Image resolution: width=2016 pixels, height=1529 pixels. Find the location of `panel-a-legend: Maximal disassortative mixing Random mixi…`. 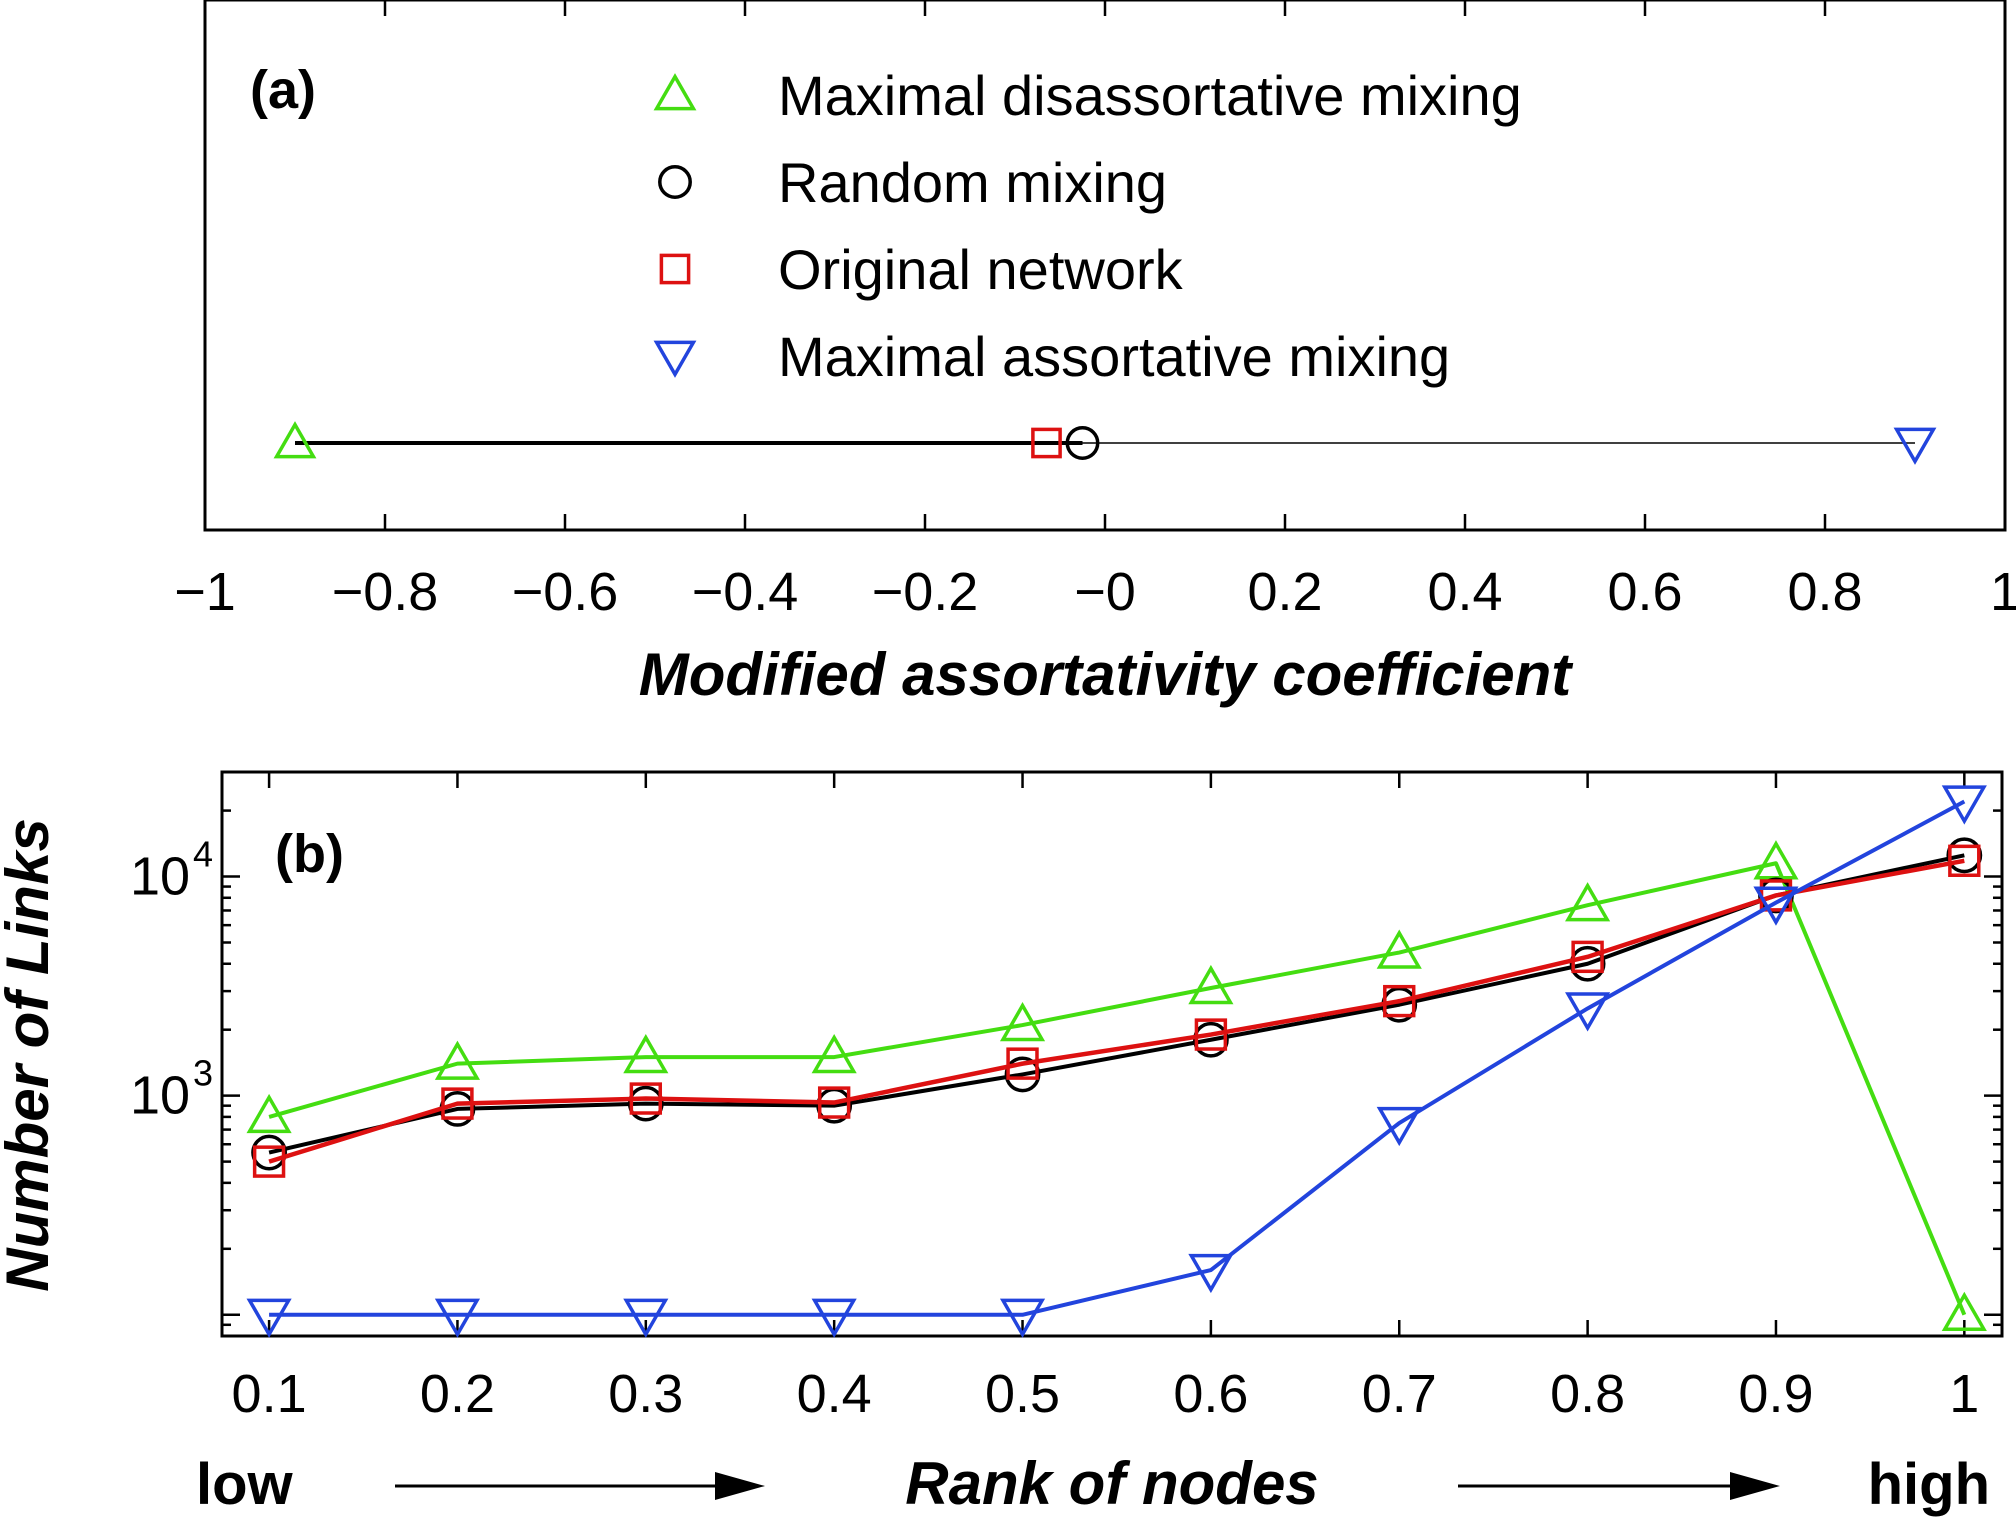

panel-a-legend: Maximal disassortative mixing Random mixi… is located at coordinates (1087, 226).